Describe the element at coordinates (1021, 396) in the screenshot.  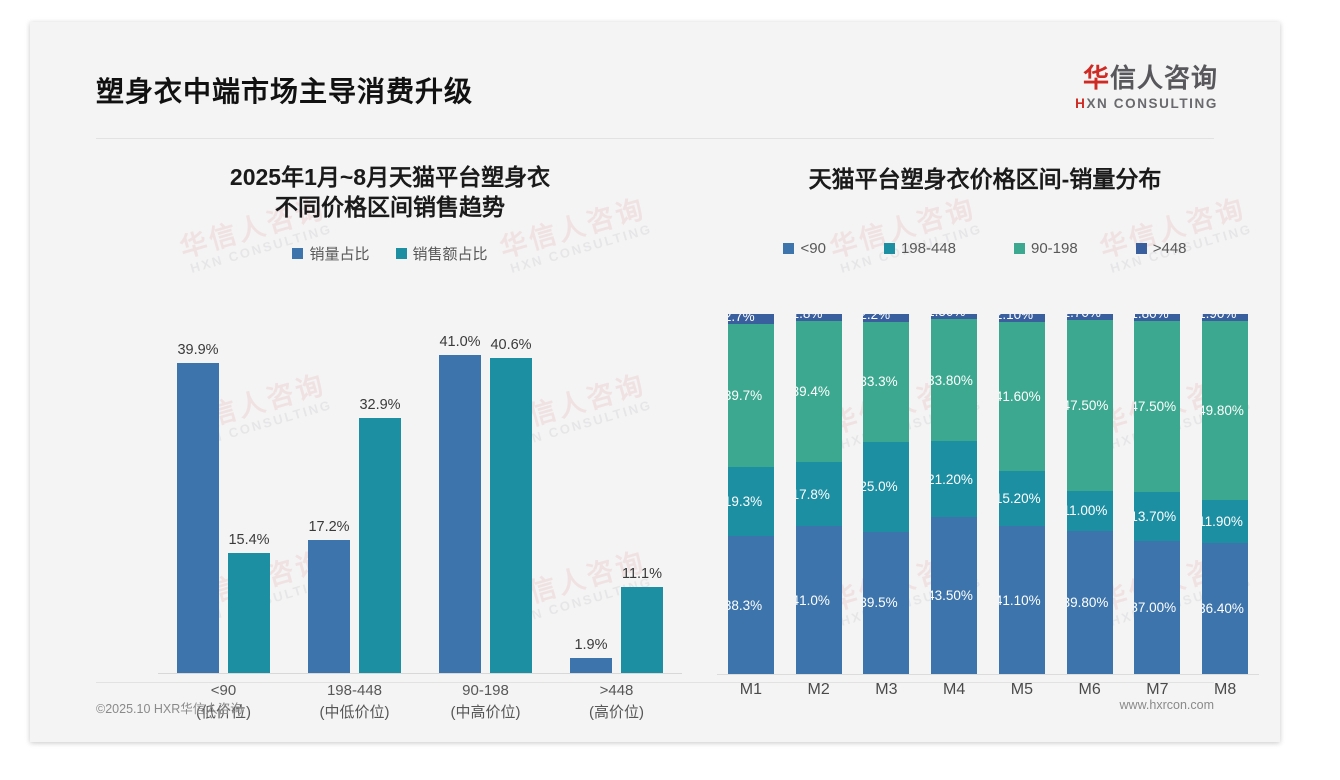
I see `stacked-bar-segment: 41.60%` at that location.